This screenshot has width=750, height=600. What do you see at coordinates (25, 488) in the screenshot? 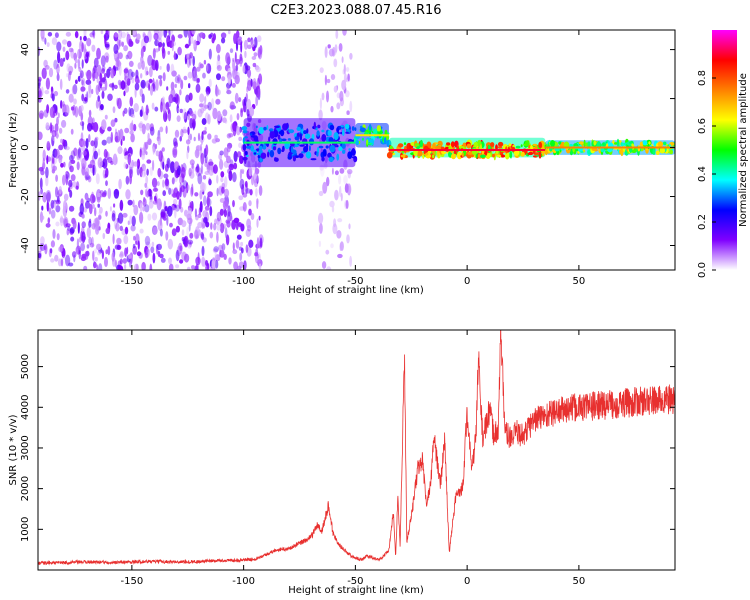
I see `y-tick-label: 2000` at bounding box center [25, 488].